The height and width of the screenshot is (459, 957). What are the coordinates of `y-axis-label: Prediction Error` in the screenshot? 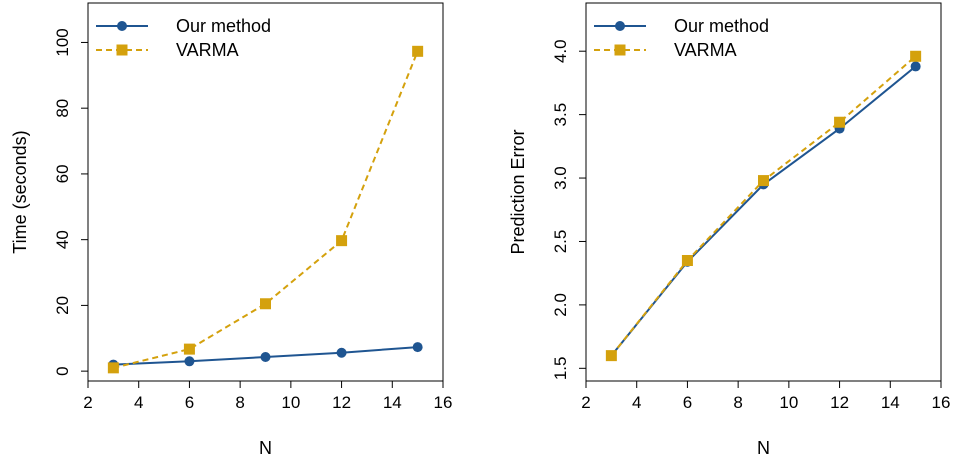 It's located at (518, 191).